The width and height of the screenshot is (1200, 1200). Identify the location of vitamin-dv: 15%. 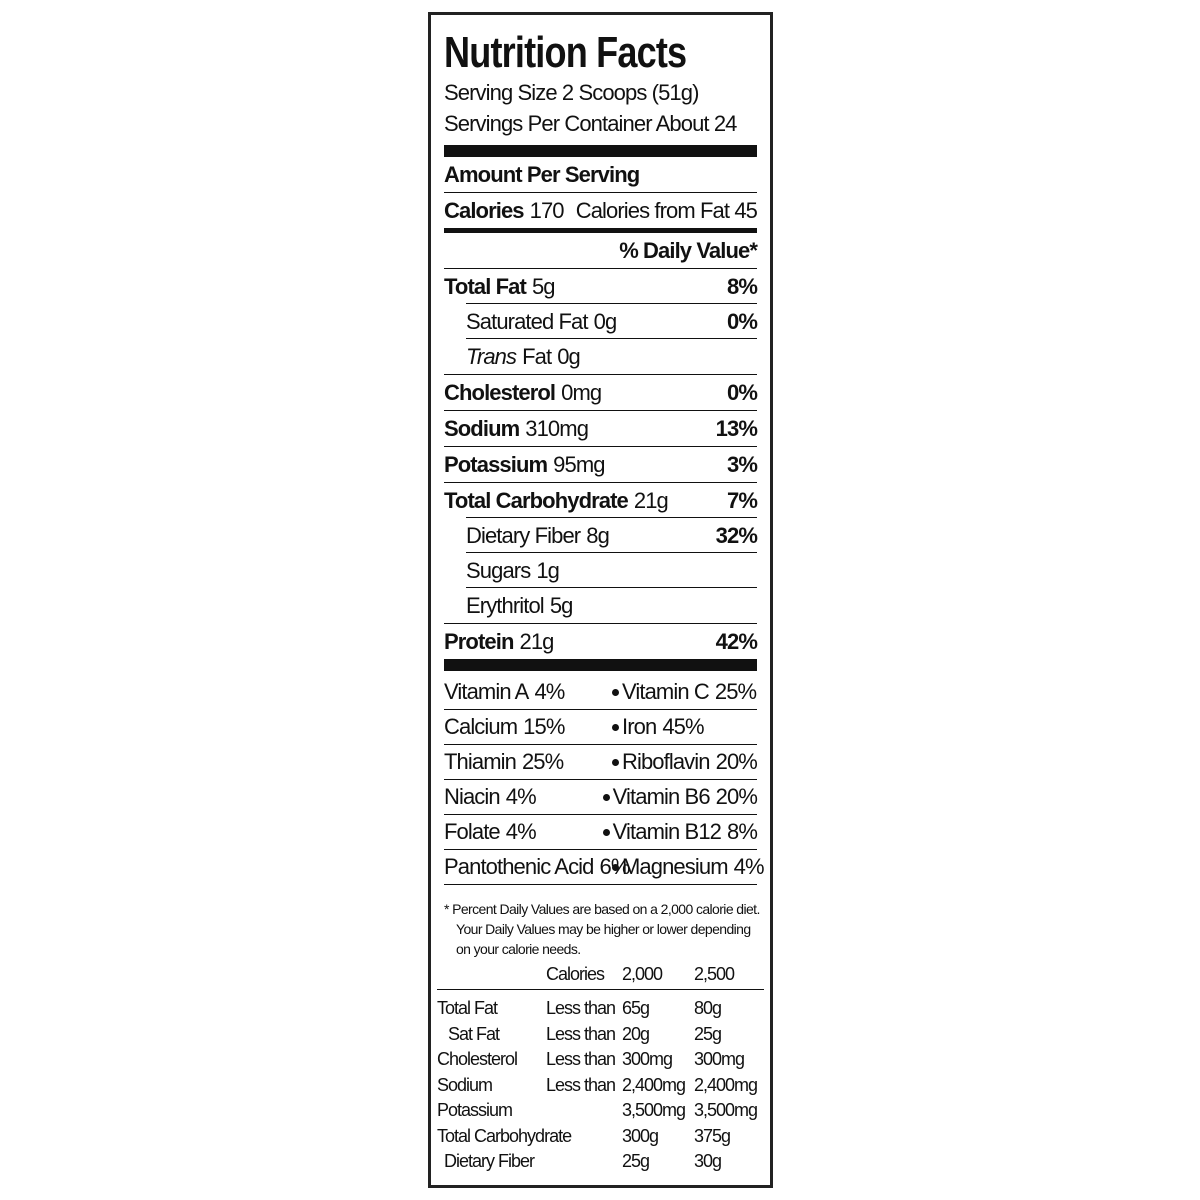
(544, 726).